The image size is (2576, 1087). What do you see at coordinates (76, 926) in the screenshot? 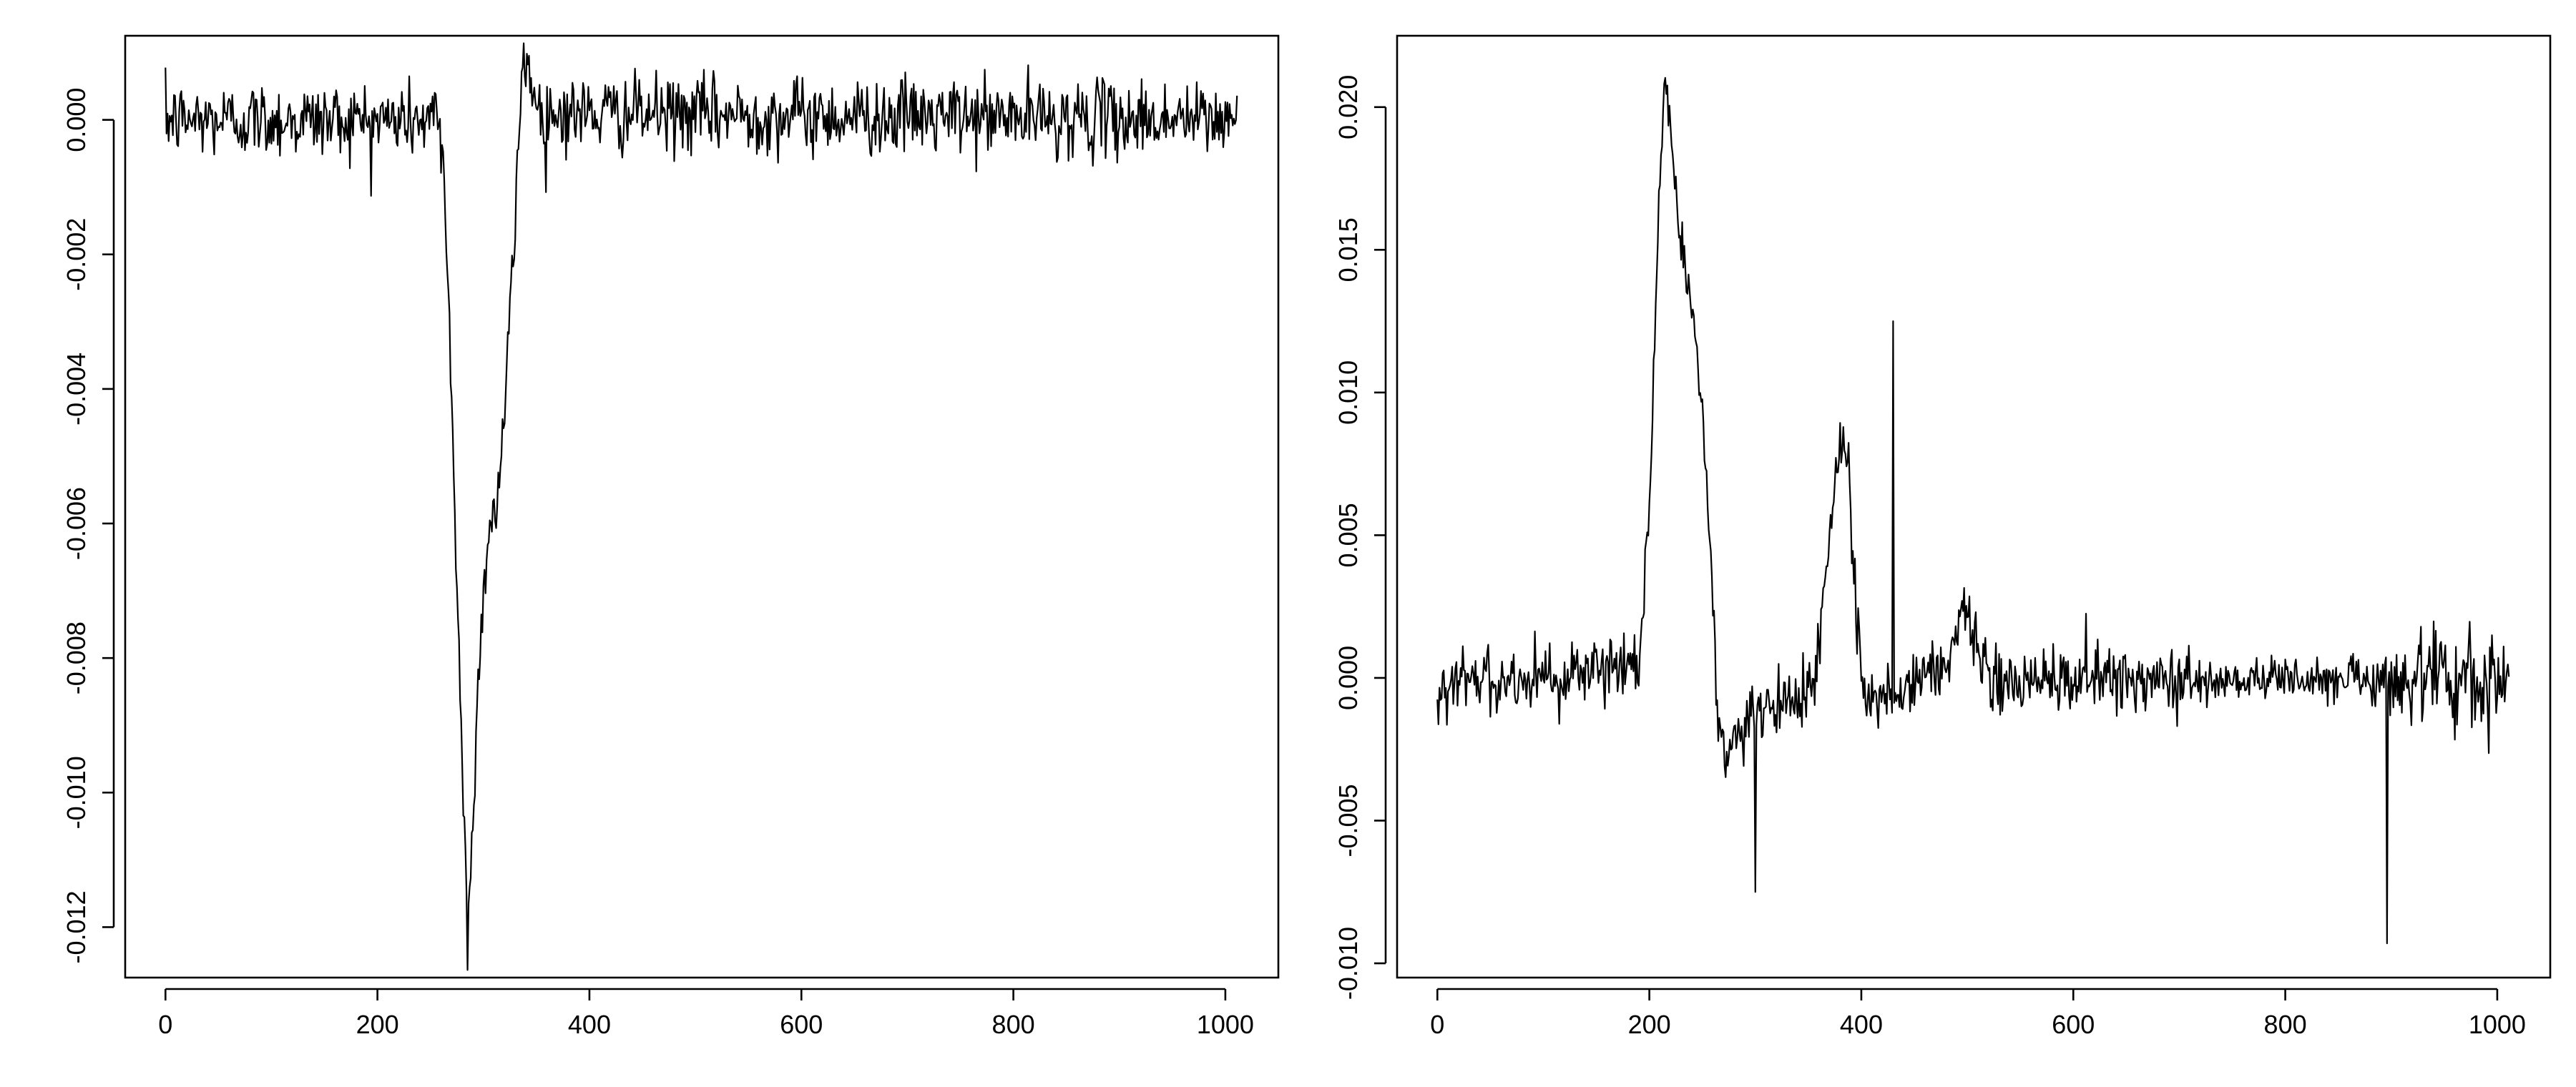
I see `y-tick-label: -0.012` at bounding box center [76, 926].